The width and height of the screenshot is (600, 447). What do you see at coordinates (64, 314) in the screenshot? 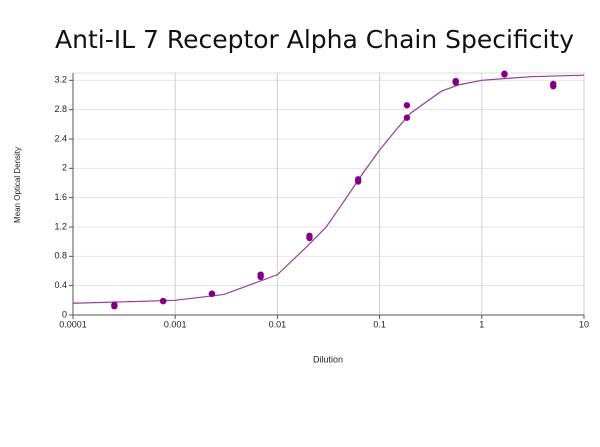
I see `y-tick-label: 0` at bounding box center [64, 314].